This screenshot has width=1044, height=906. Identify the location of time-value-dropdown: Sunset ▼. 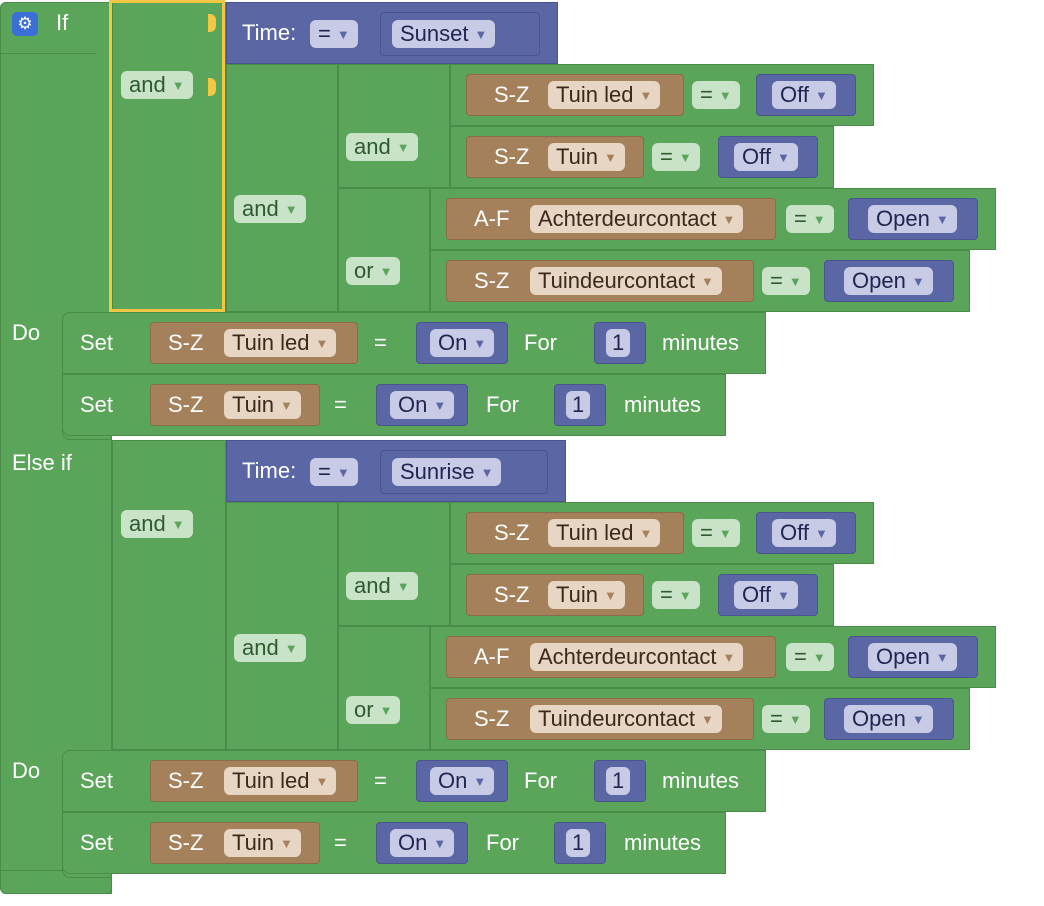
(444, 34).